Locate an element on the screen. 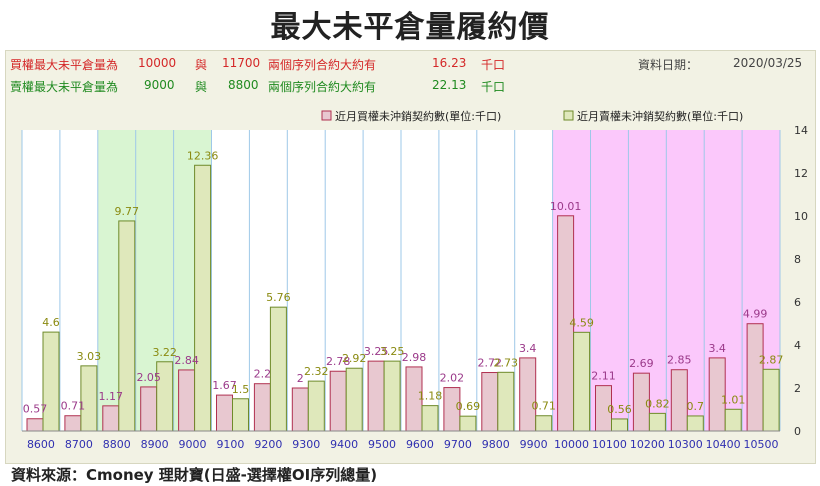 Image resolution: width=820 pixels, height=486 pixels. x-tick-label: 10500 is located at coordinates (761, 444).